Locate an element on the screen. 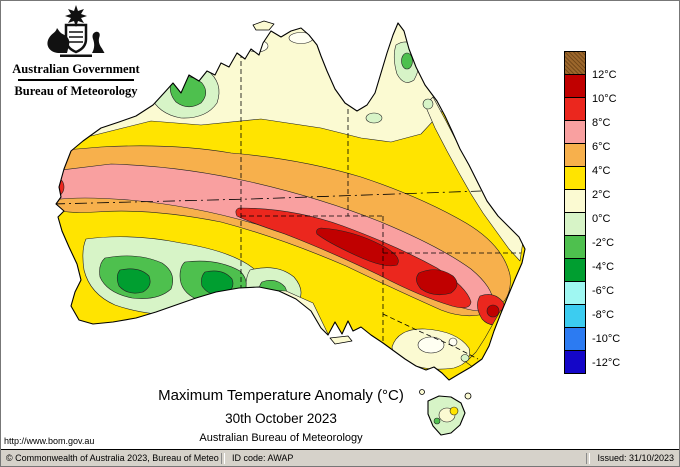 This screenshot has height=467, width=680. legend-tick-0: 0°C is located at coordinates (601, 219).